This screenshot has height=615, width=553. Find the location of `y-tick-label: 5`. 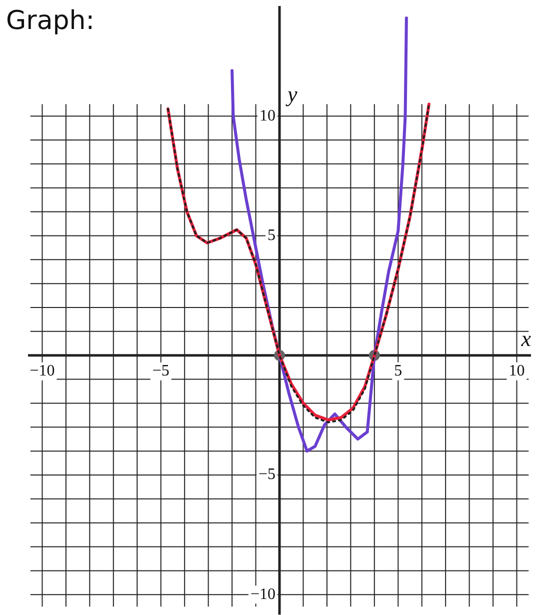

y-tick-label: 5 is located at coordinates (272, 235).